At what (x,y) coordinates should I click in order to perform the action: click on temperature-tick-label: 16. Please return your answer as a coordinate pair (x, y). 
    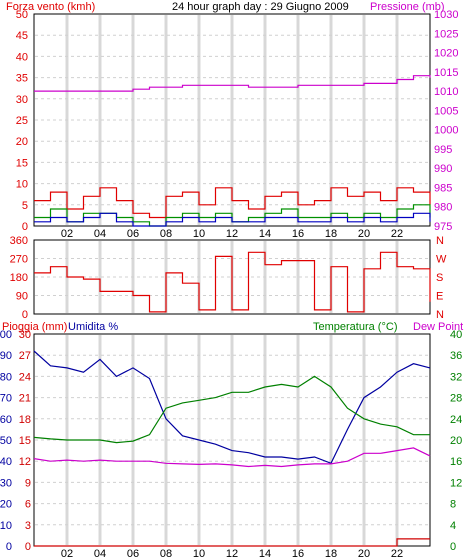
    Looking at the image, I should click on (456, 462).